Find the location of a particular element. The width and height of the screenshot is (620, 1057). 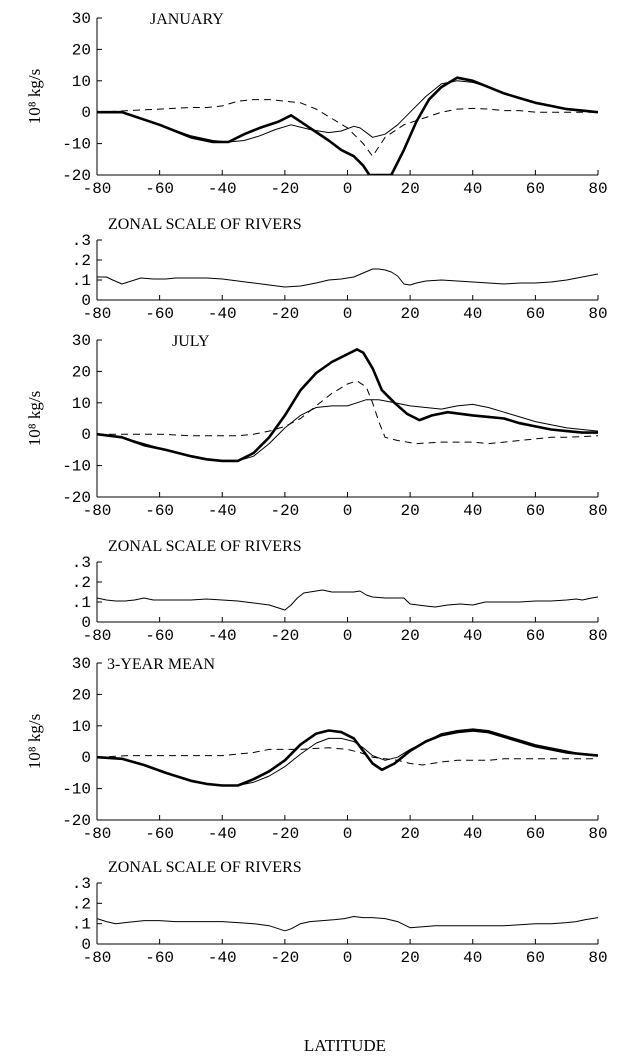

panel-title: 3-YEAR MEAN is located at coordinates (161, 664).